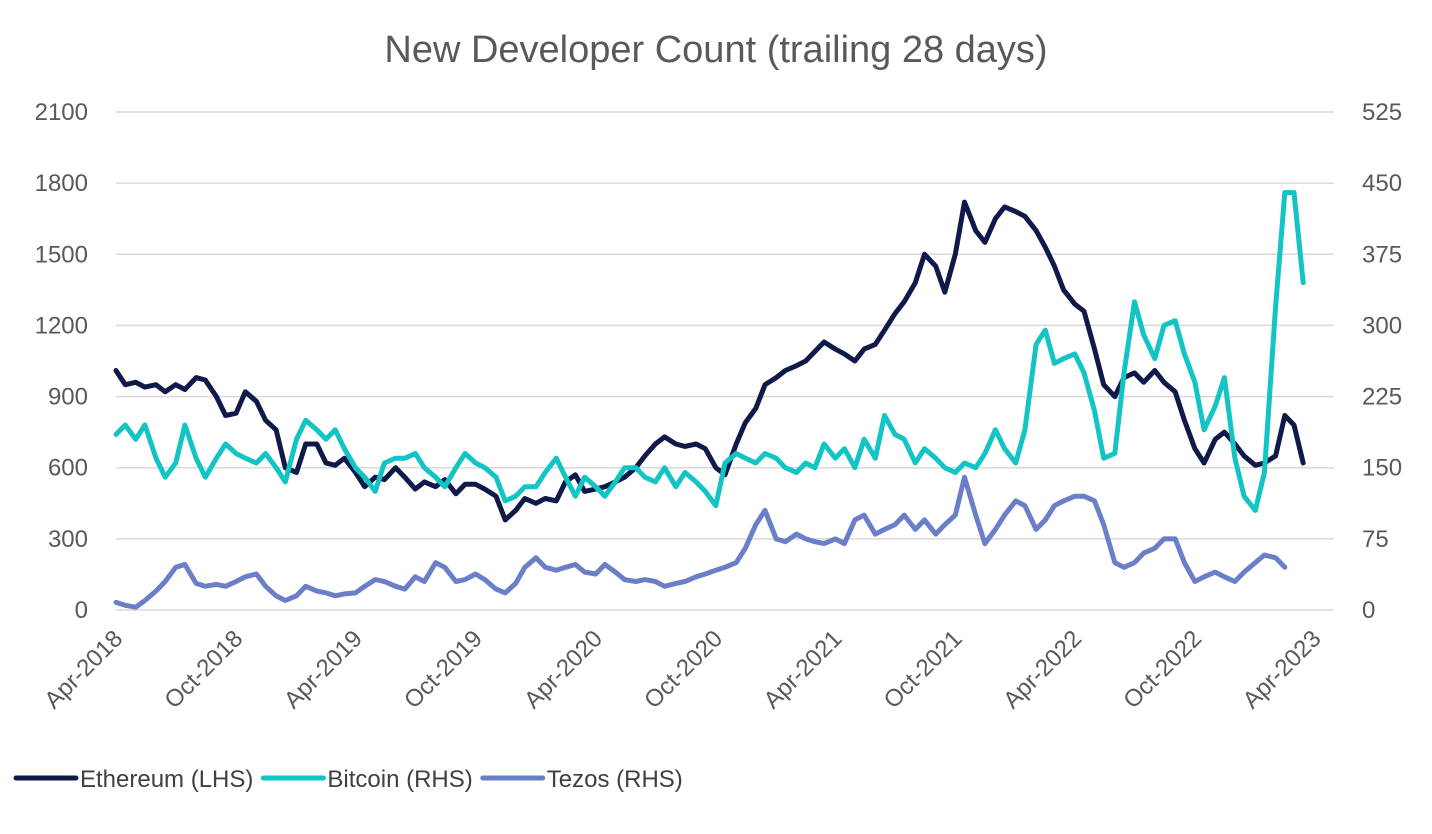  I want to click on left-tick-label: 0, so click(81, 610).